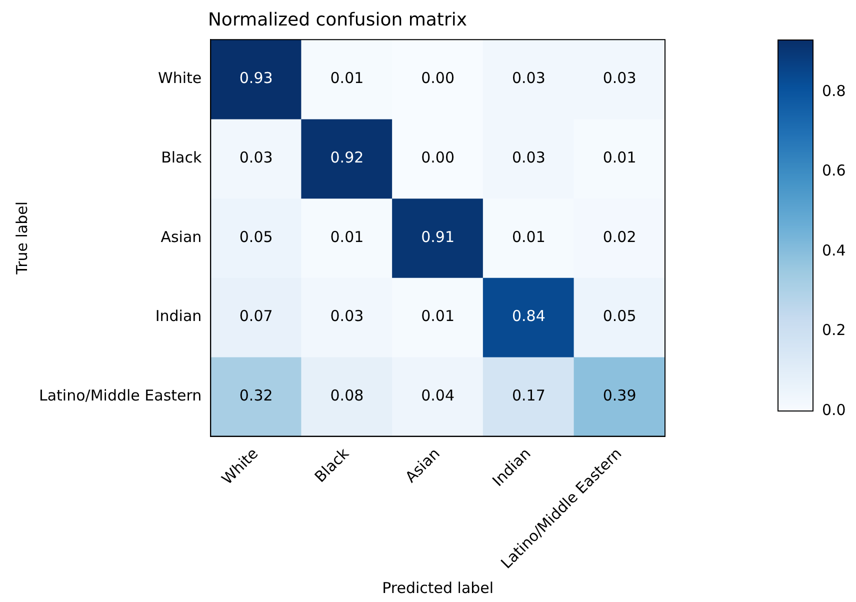 The height and width of the screenshot is (602, 856). What do you see at coordinates (834, 330) in the screenshot?
I see `color-bar-label: 0.2` at bounding box center [834, 330].